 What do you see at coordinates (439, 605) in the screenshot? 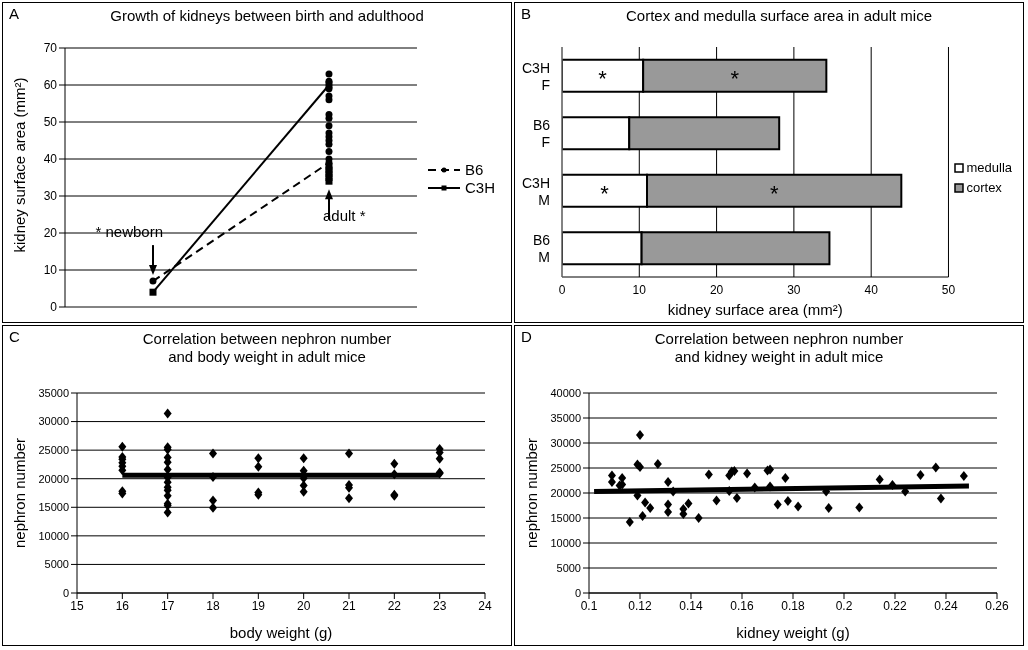
I see `x-tick-label: 23` at bounding box center [439, 605].